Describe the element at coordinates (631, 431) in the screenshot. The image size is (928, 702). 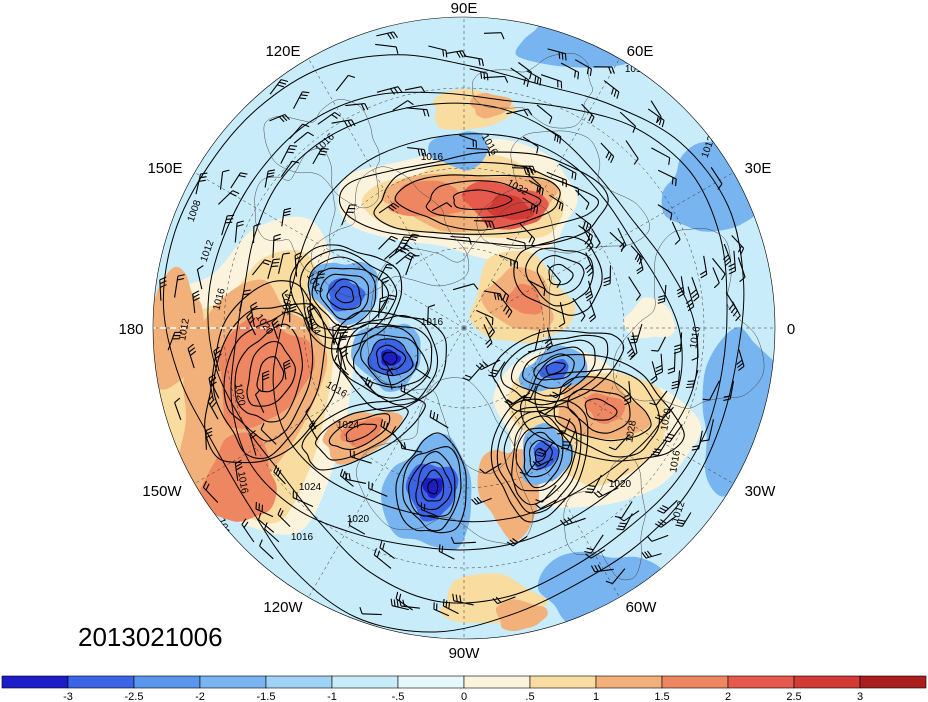
I see `isobar-value-label: 1028` at that location.